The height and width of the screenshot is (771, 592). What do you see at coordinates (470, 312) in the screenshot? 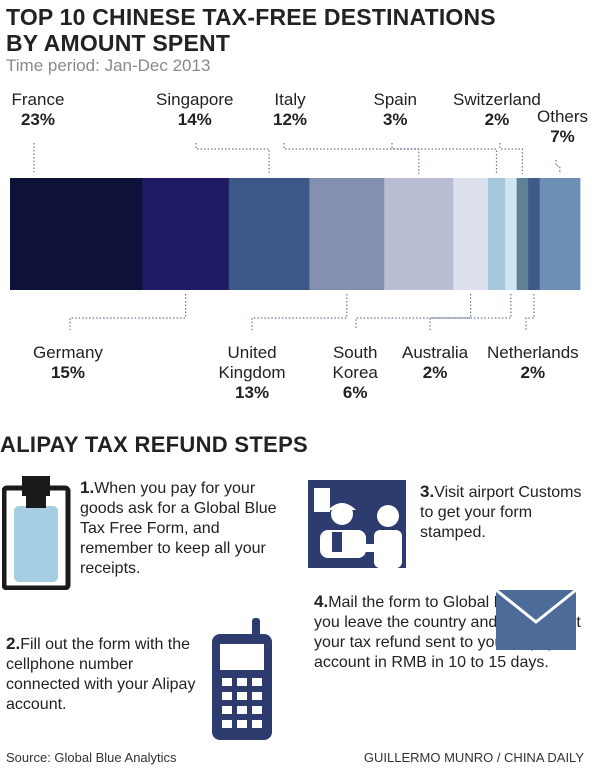
I see `leader-line-australia` at bounding box center [470, 312].